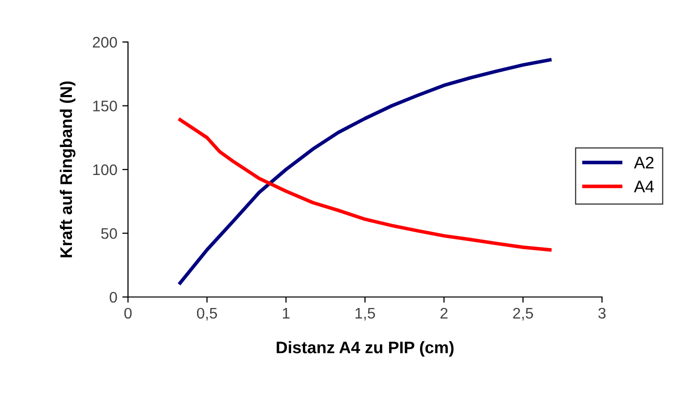 The height and width of the screenshot is (404, 679). Describe the element at coordinates (523, 314) in the screenshot. I see `x-tick-label: 2,5` at that location.